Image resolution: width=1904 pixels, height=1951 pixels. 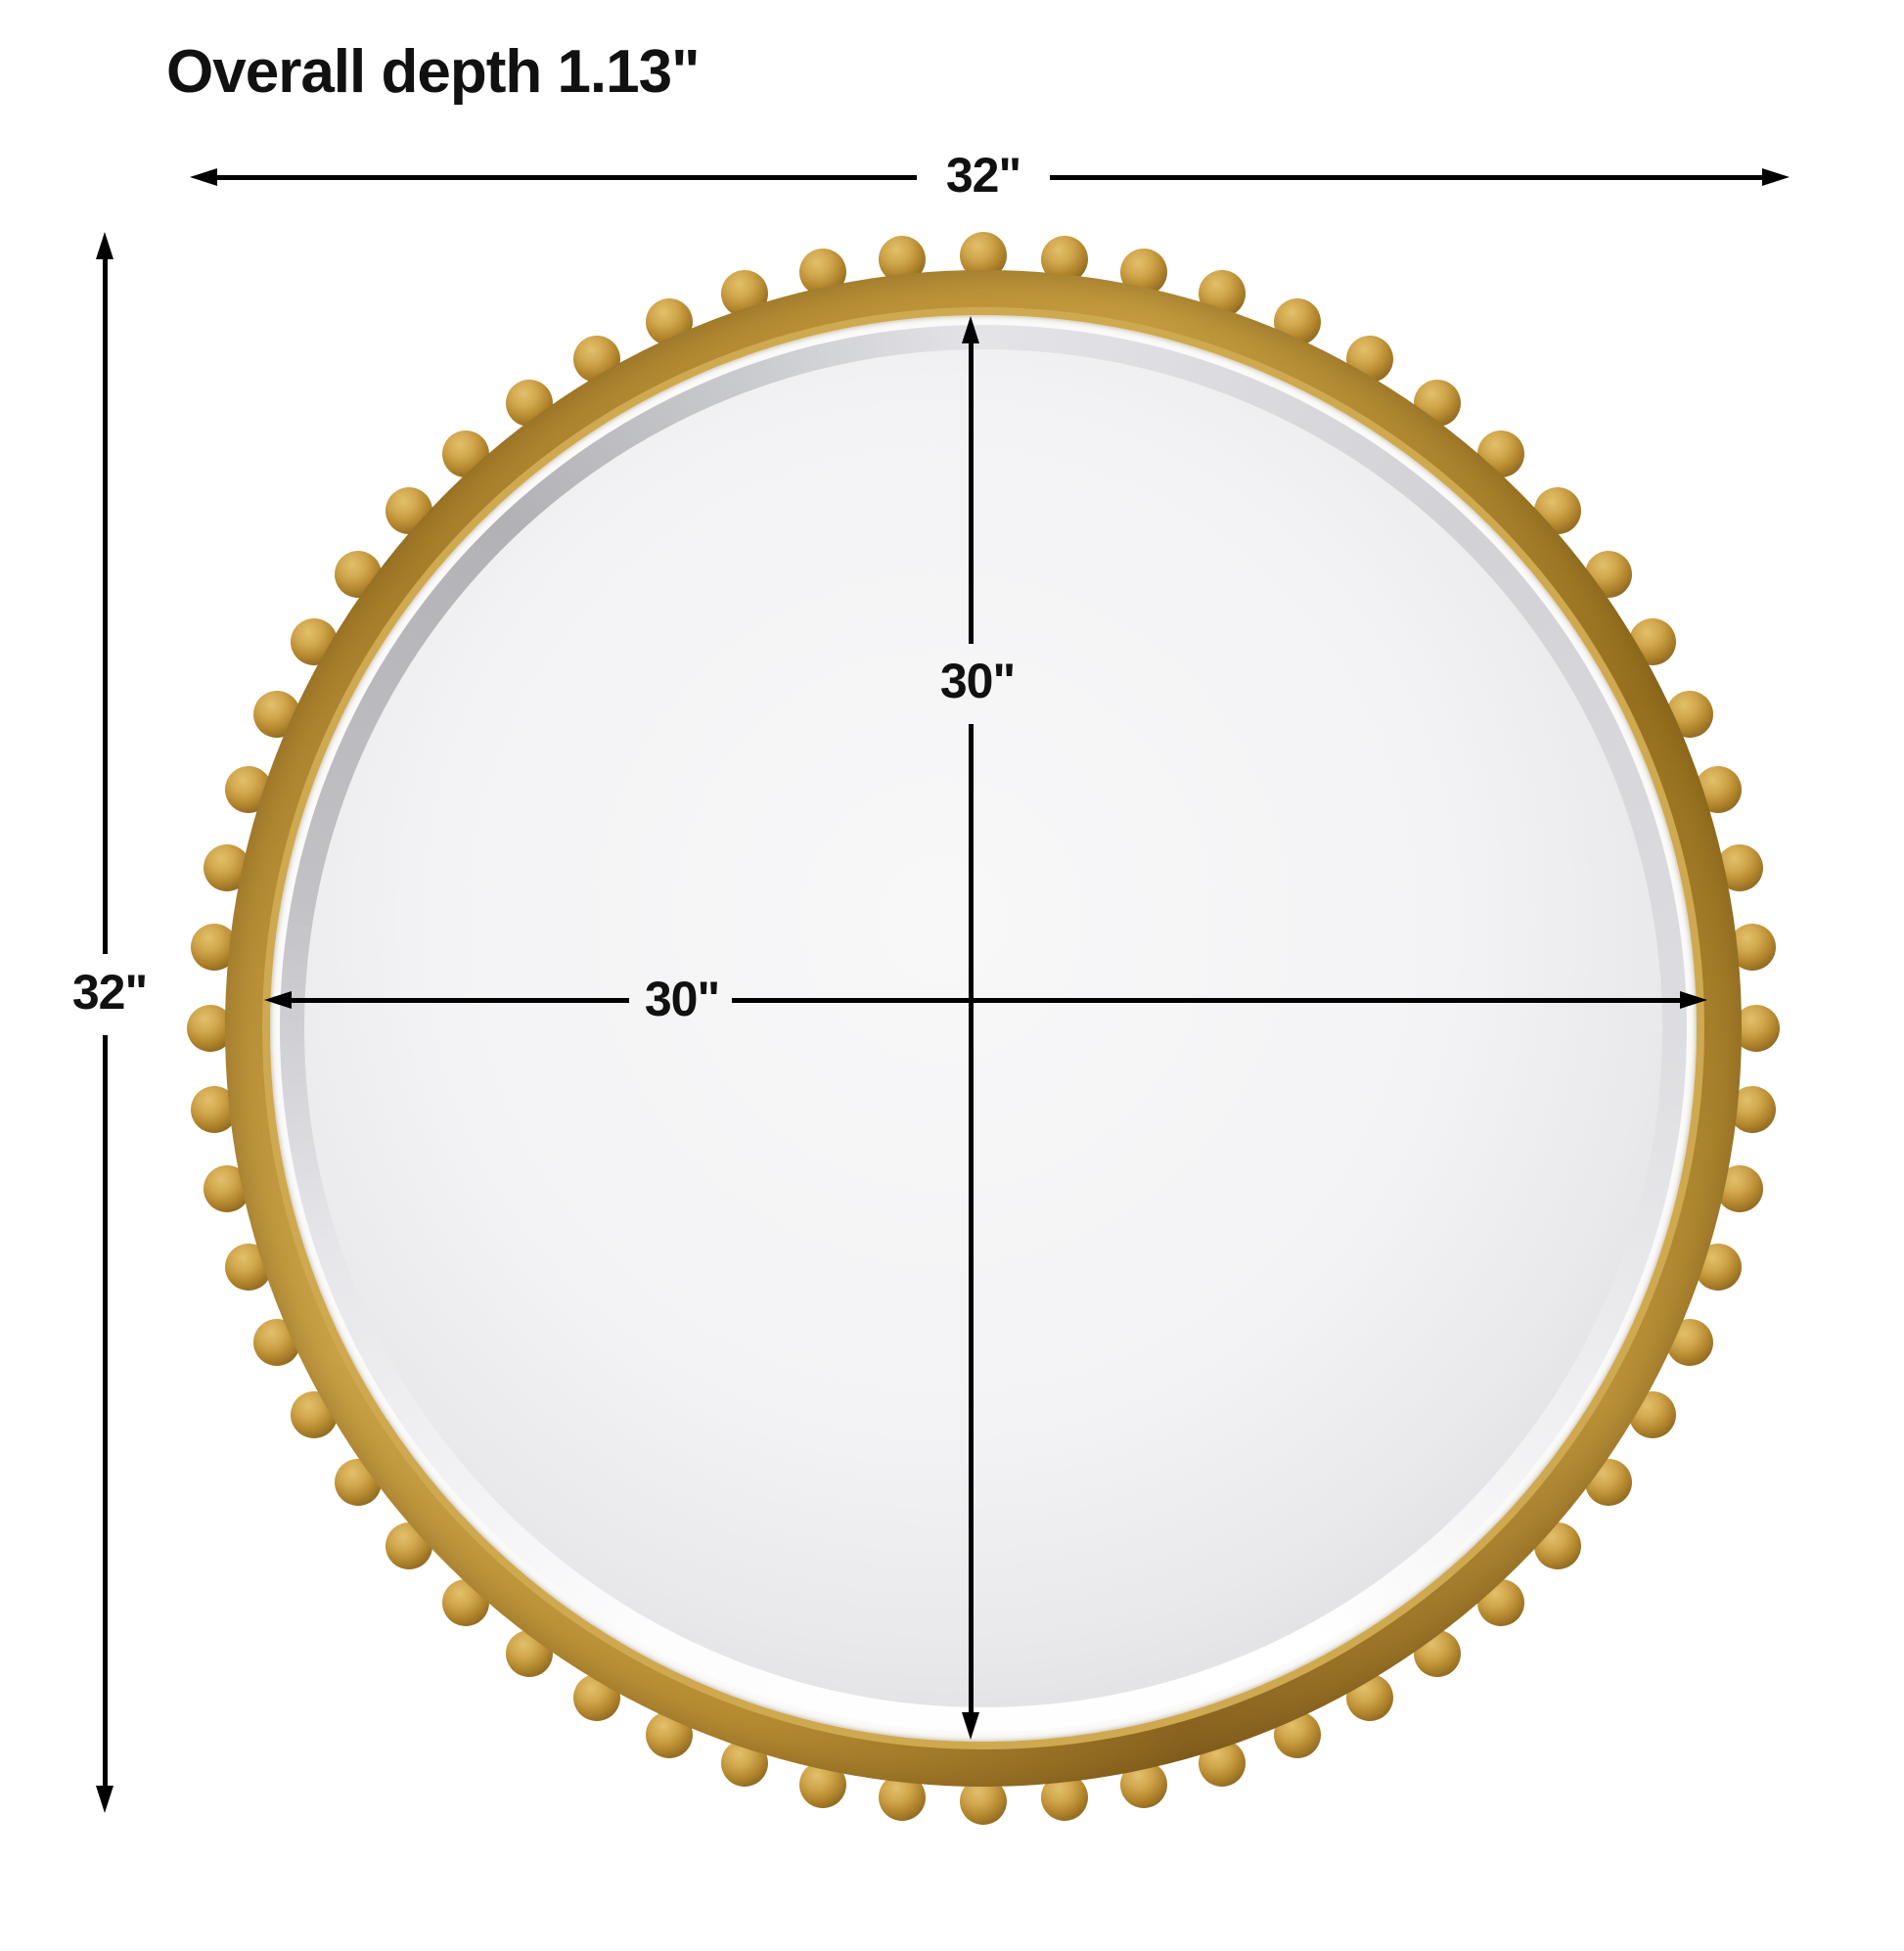 I want to click on overall-width-value: 32", so click(x=983, y=175).